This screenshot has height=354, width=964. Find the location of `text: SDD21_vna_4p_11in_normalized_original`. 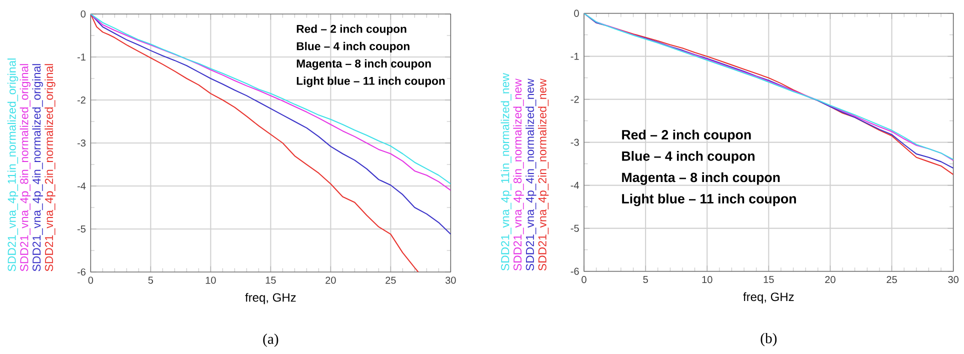

text: SDD21_vna_4p_11in_normalized_original is located at coordinates (12, 165).